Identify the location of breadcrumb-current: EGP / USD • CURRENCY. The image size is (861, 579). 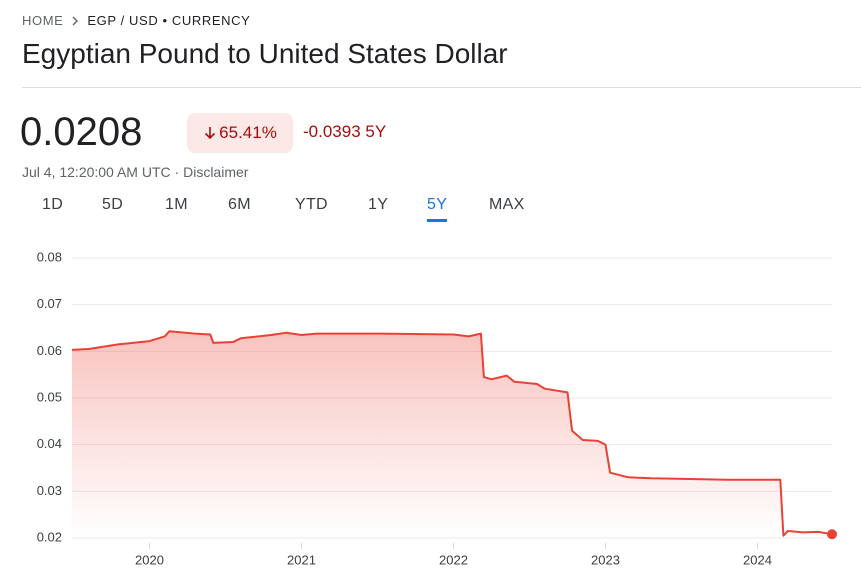
(169, 20).